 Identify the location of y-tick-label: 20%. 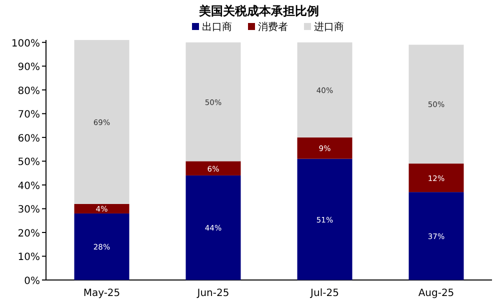
(29, 234).